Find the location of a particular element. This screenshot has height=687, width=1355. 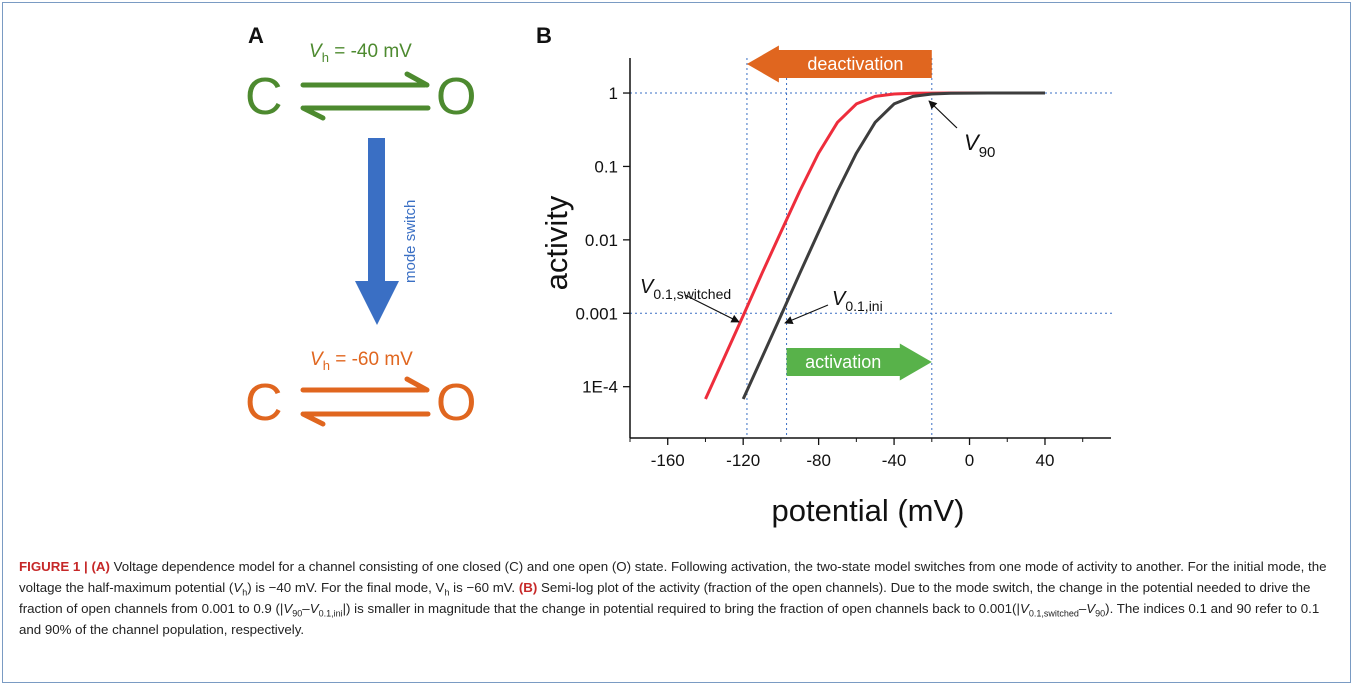

x-axis-label: potential (mV) is located at coordinates (868, 510).